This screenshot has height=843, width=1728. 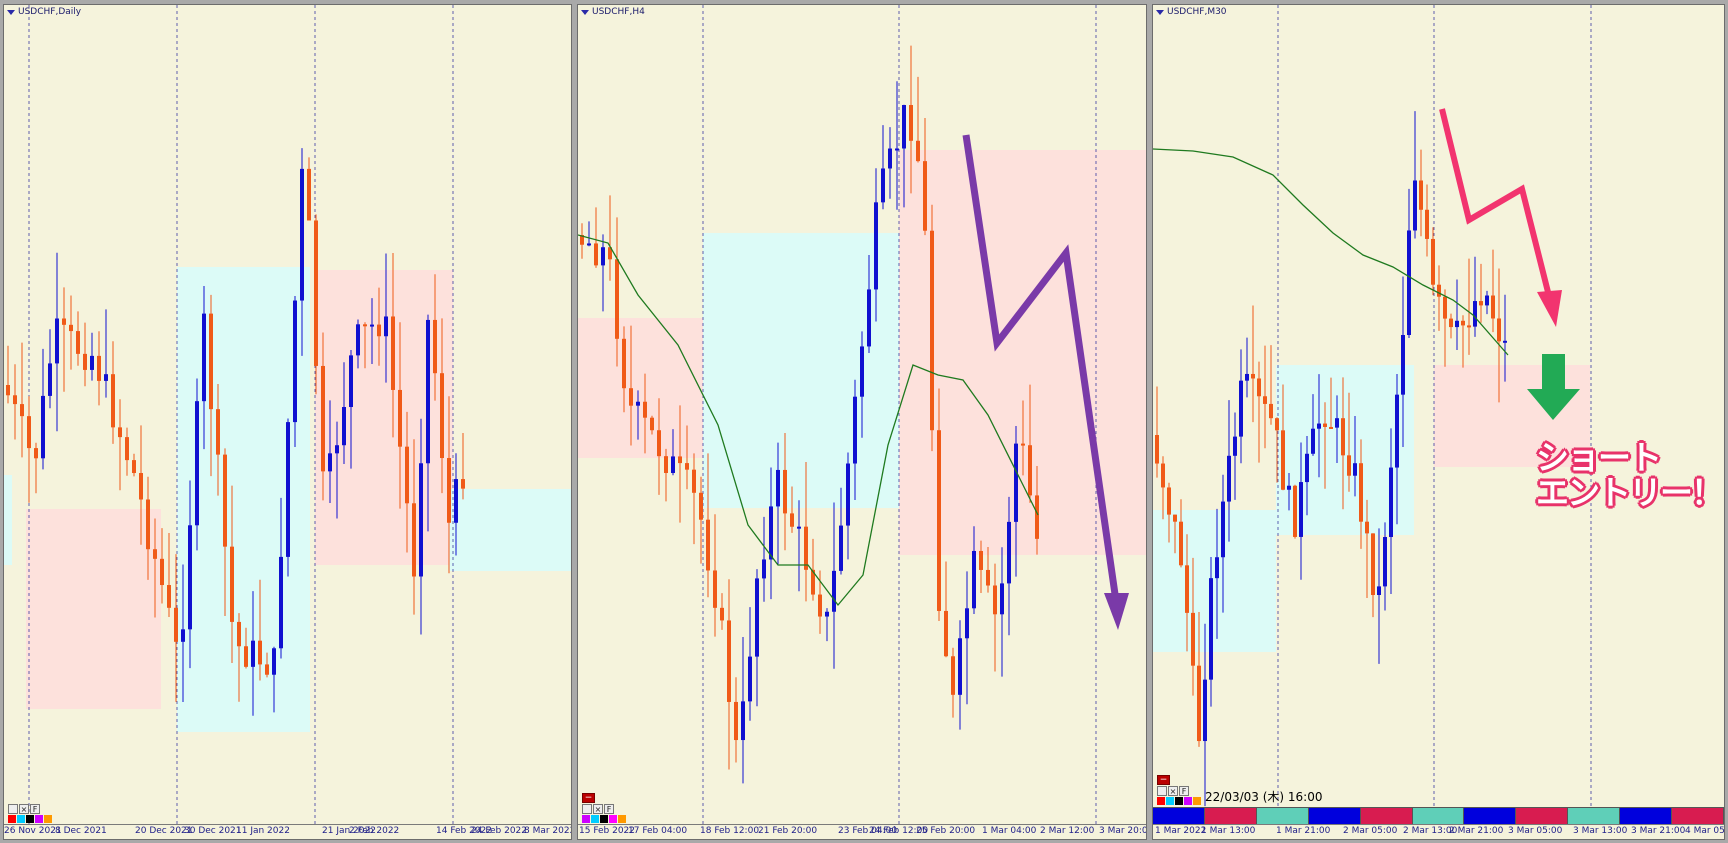 What do you see at coordinates (1122, 831) in the screenshot?
I see `x-axis-label: 3 Mar 20:00` at bounding box center [1122, 831].